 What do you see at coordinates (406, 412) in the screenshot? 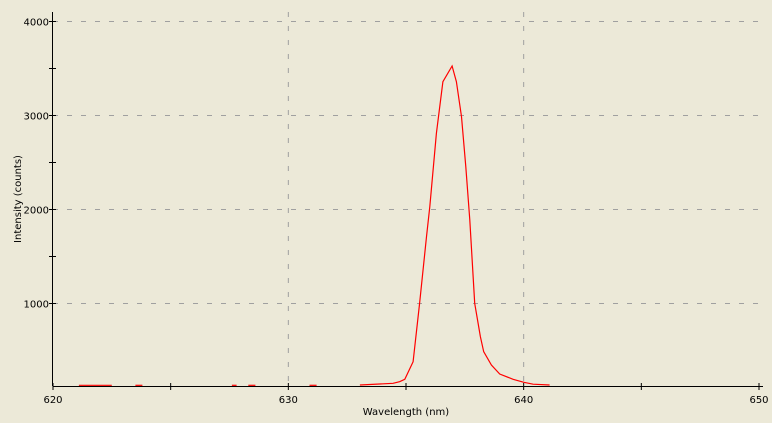
I see `x-axis-label: Wavelength (nm)` at bounding box center [406, 412].